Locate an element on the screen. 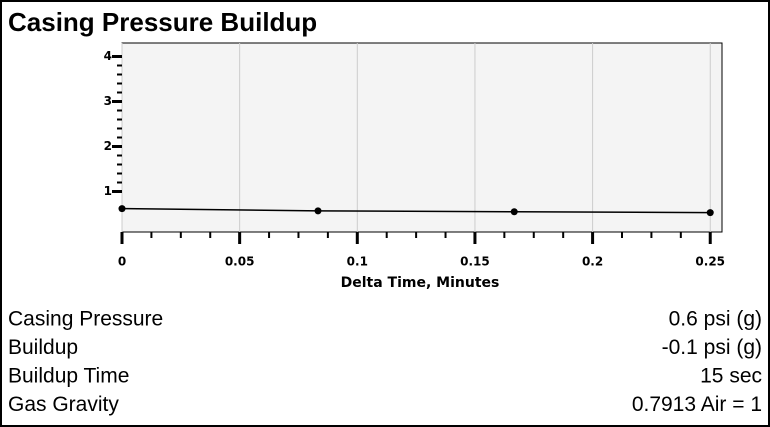 Image resolution: width=770 pixels, height=427 pixels. y-tick-label: 3 is located at coordinates (108, 101).